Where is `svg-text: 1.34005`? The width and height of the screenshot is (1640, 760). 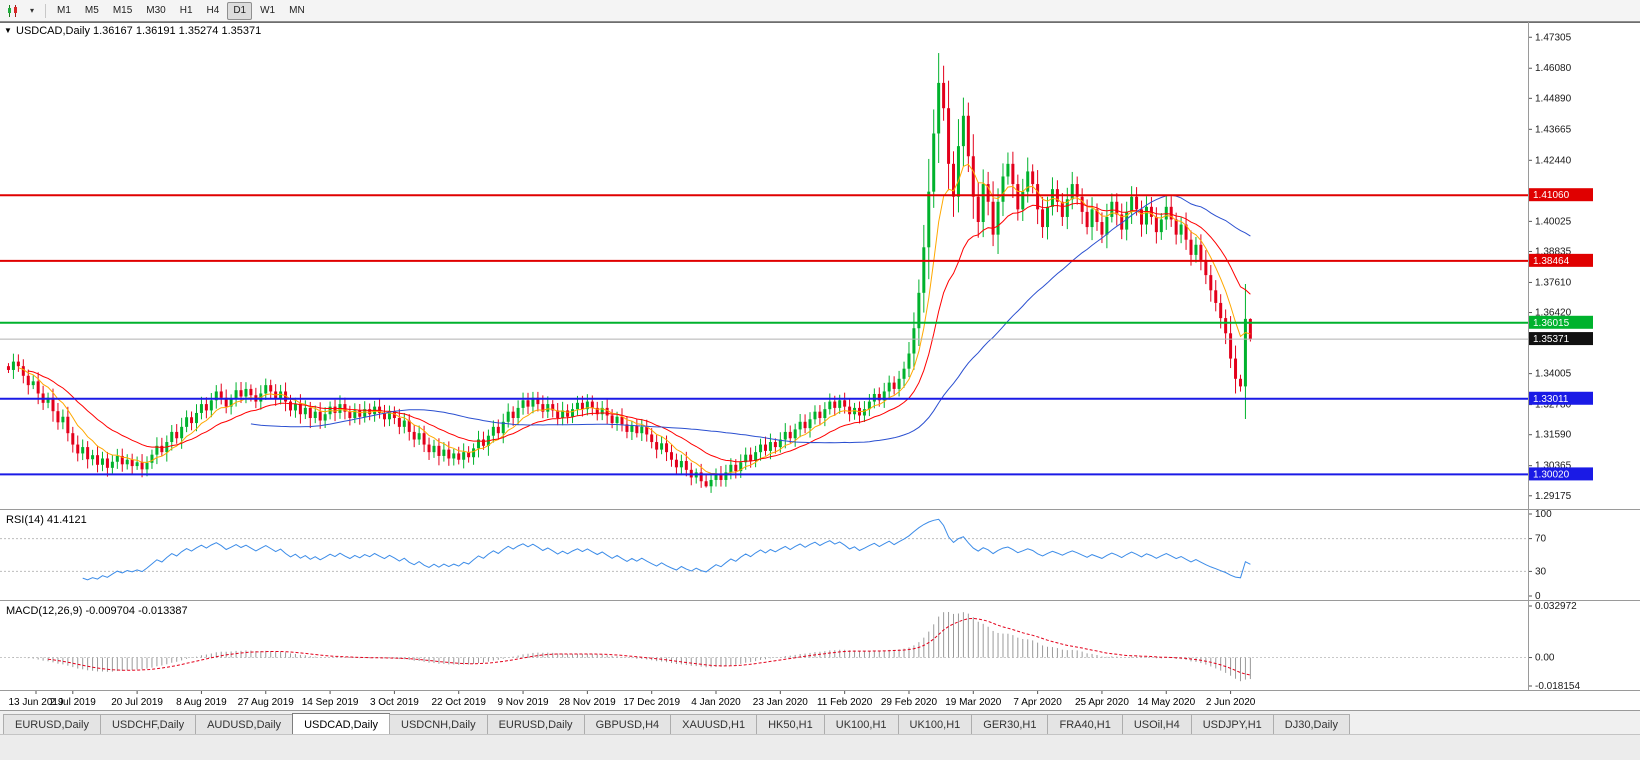
svg-text: 1.34005 is located at coordinates (1553, 374).